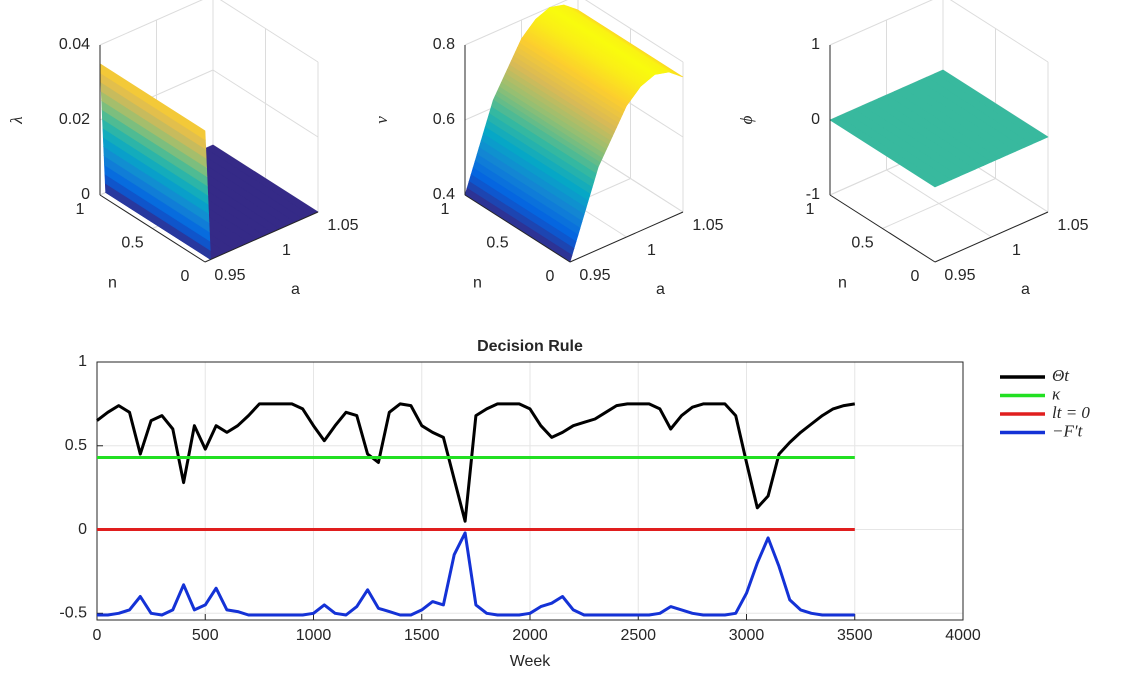 This screenshot has height=677, width=1126. I want to click on x-tick-label: 2000, so click(530, 635).